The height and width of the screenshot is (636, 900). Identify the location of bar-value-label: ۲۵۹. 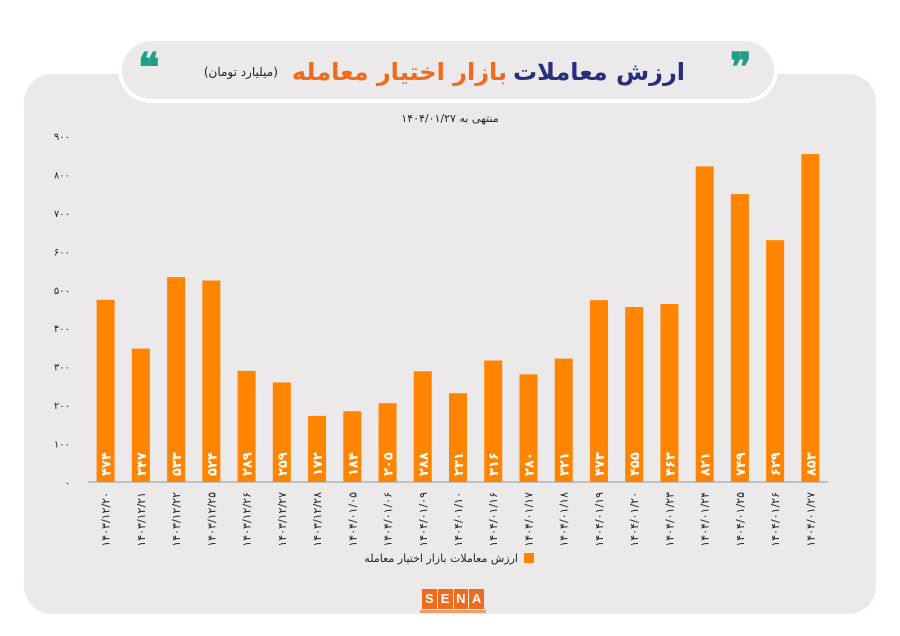
(283, 464).